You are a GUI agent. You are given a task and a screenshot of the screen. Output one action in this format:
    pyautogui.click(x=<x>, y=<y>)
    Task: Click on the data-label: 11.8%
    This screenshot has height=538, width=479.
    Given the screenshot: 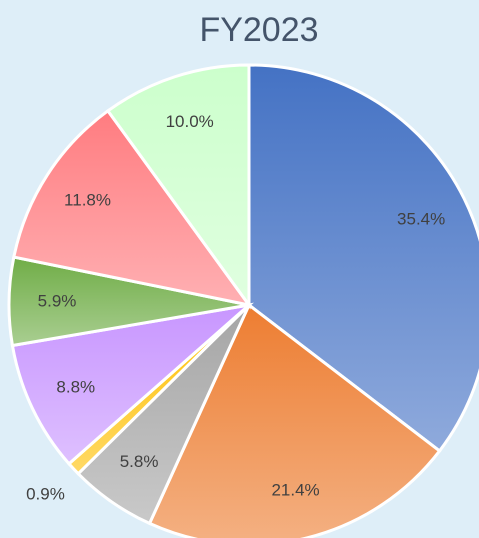 What is the action you would take?
    pyautogui.click(x=87, y=200)
    